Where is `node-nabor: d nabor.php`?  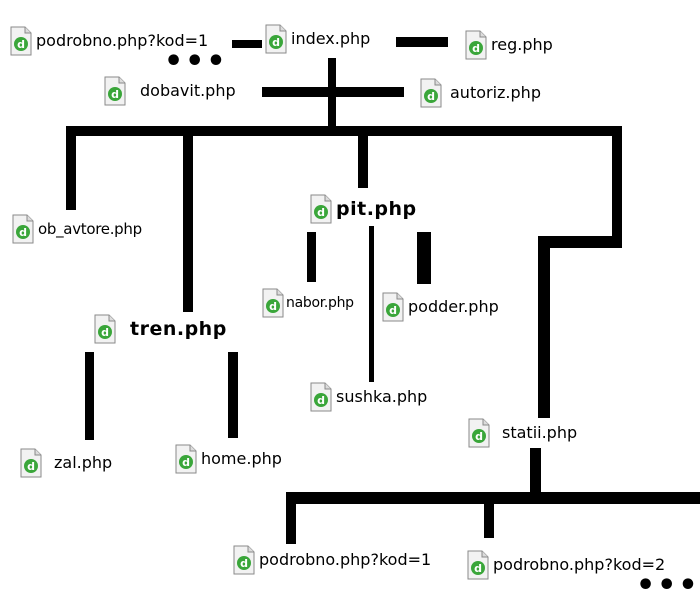
node-nabor: d nabor.php is located at coordinates (308, 303).